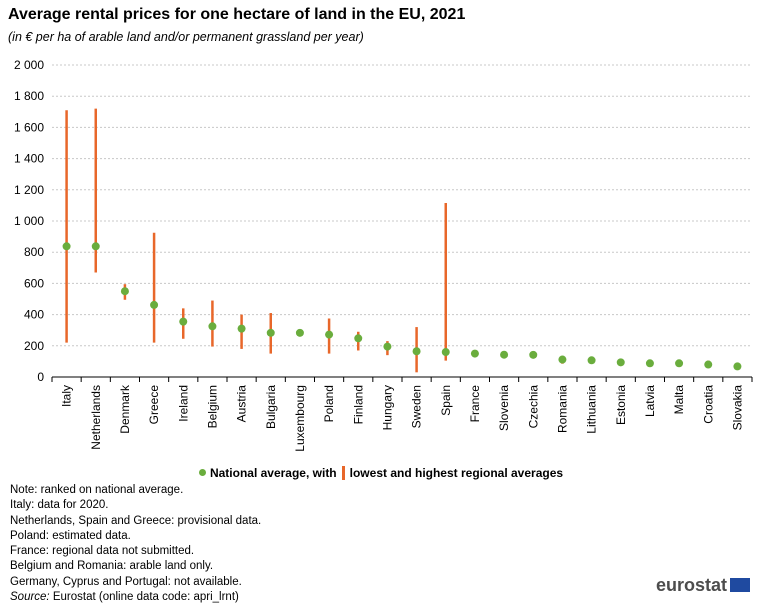  Describe the element at coordinates (102, 551) in the screenshot. I see `footnote-line: France: regional data not submitted.` at that location.